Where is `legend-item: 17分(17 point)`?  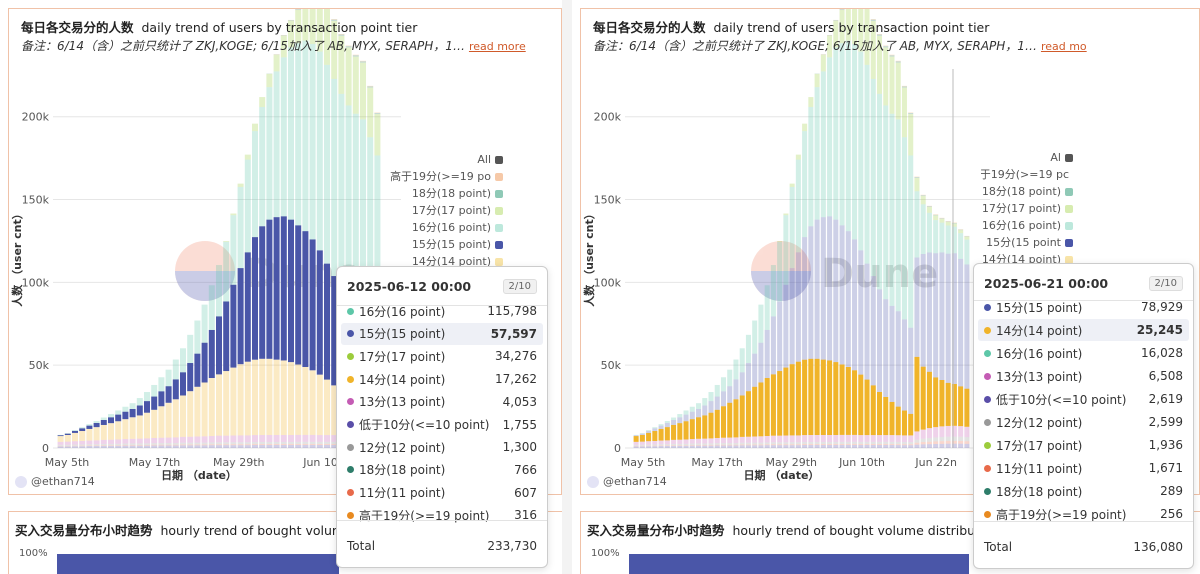
legend-item: 17分(17 point) is located at coordinates (1027, 208).